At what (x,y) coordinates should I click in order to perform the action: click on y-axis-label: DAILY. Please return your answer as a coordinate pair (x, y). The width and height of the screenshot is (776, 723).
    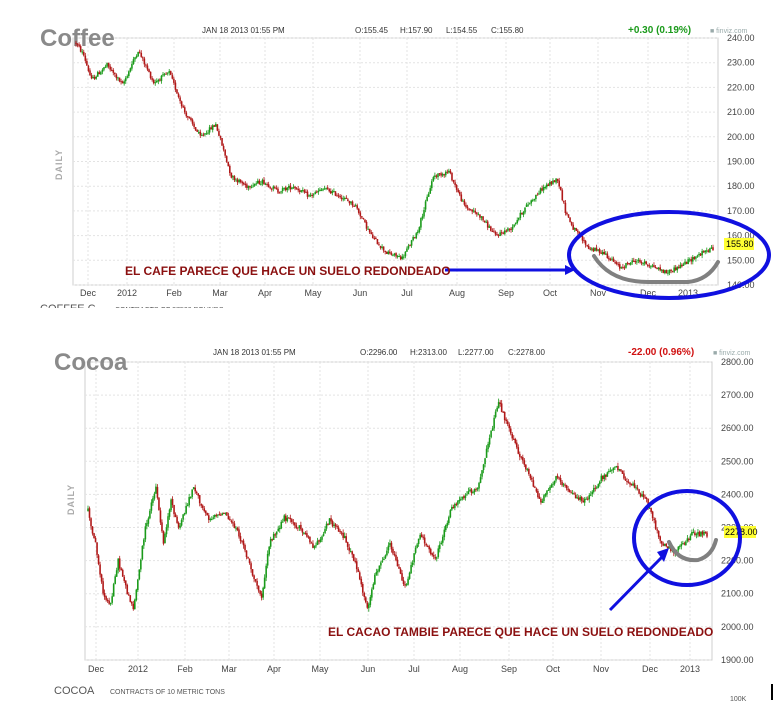
    Looking at the image, I should click on (71, 499).